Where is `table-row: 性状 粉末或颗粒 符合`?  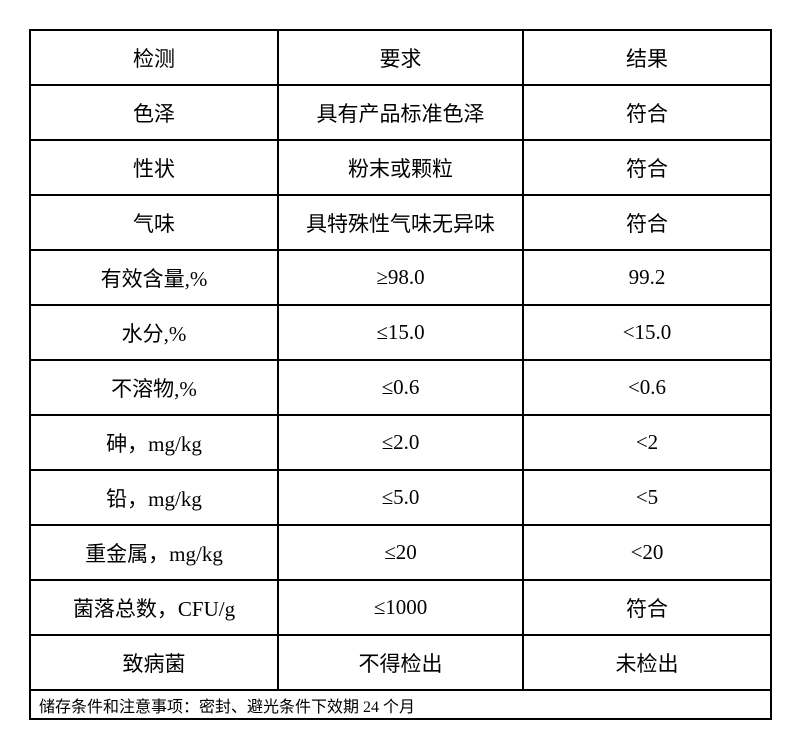
table-row: 性状 粉末或颗粒 符合 is located at coordinates (400, 167).